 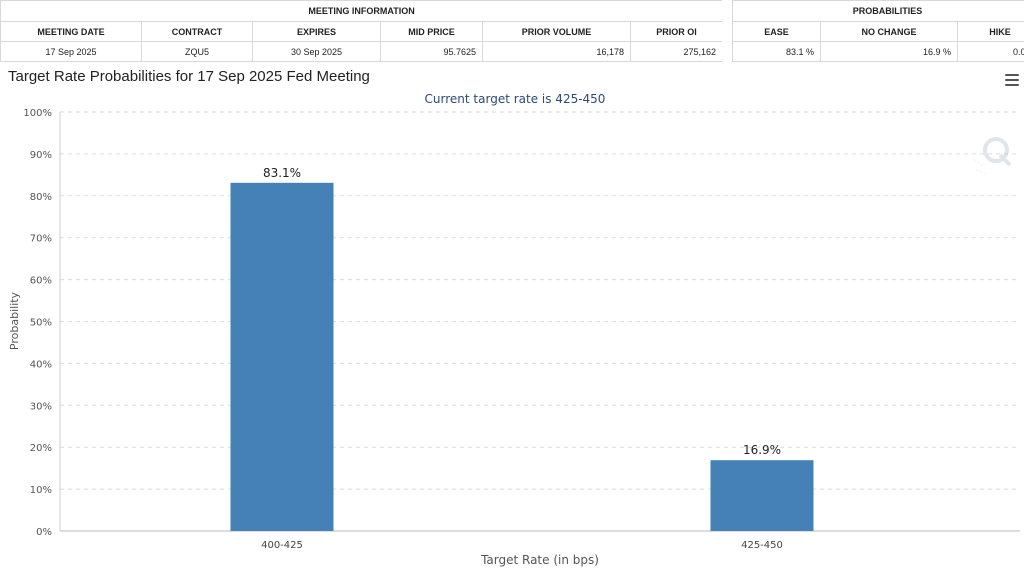 I want to click on prior-volume-value: 16,178, so click(x=556, y=51).